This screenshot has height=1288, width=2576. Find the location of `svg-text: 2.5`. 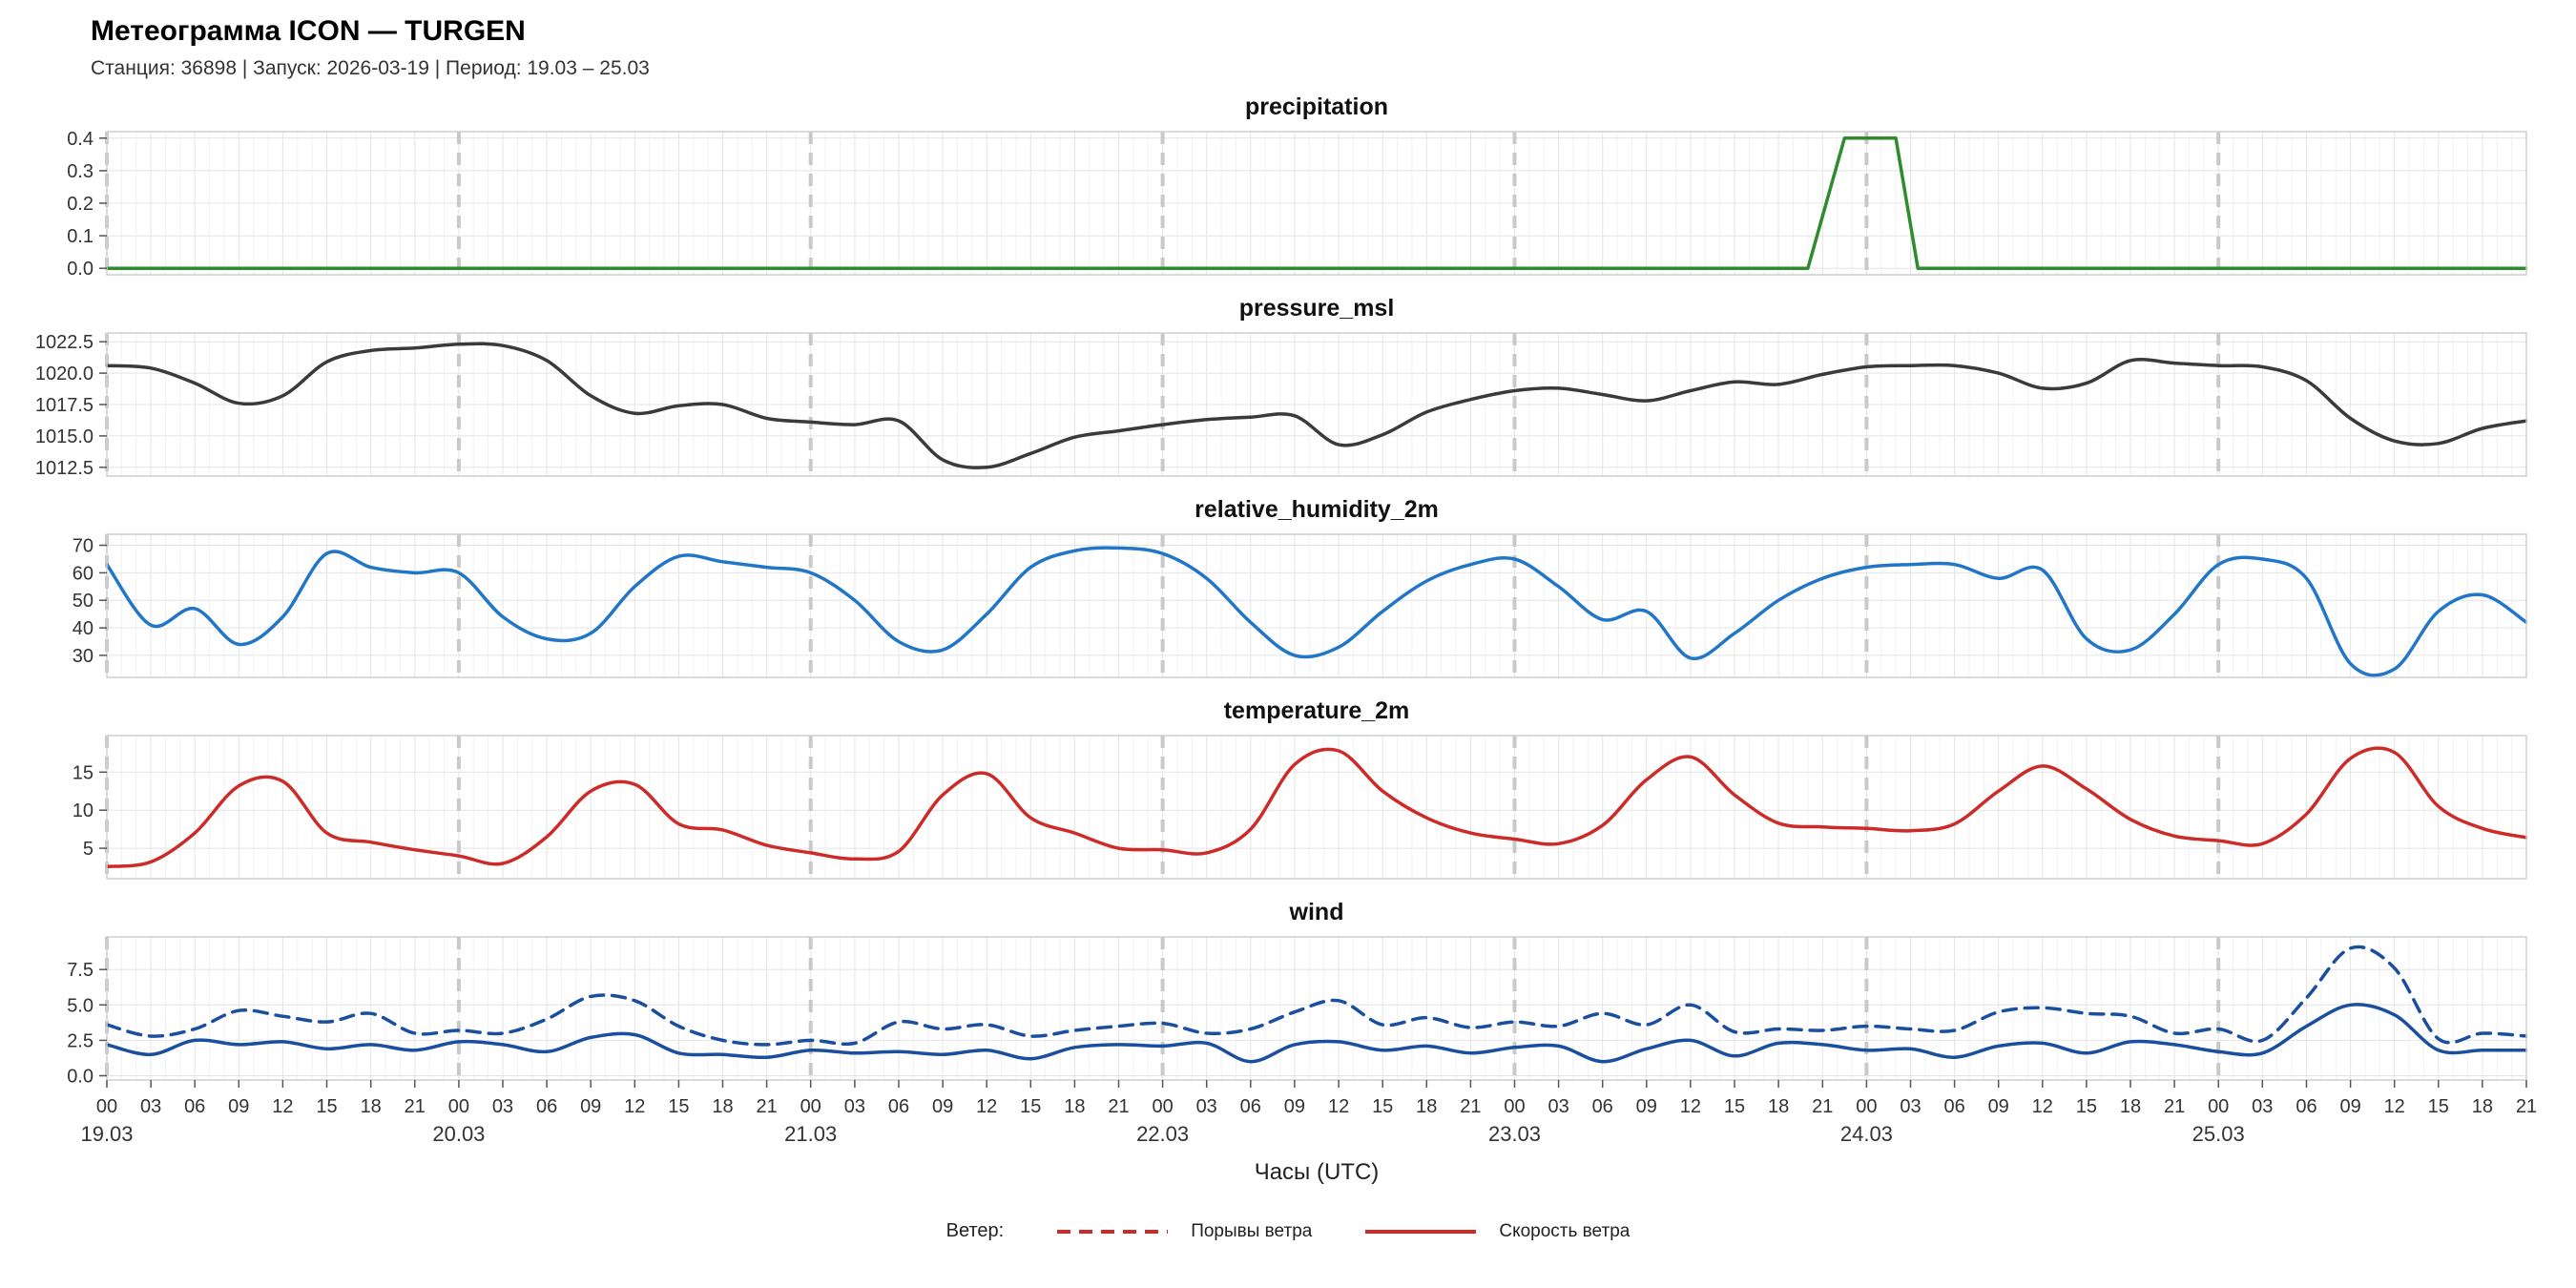

svg-text: 2.5 is located at coordinates (80, 1040).